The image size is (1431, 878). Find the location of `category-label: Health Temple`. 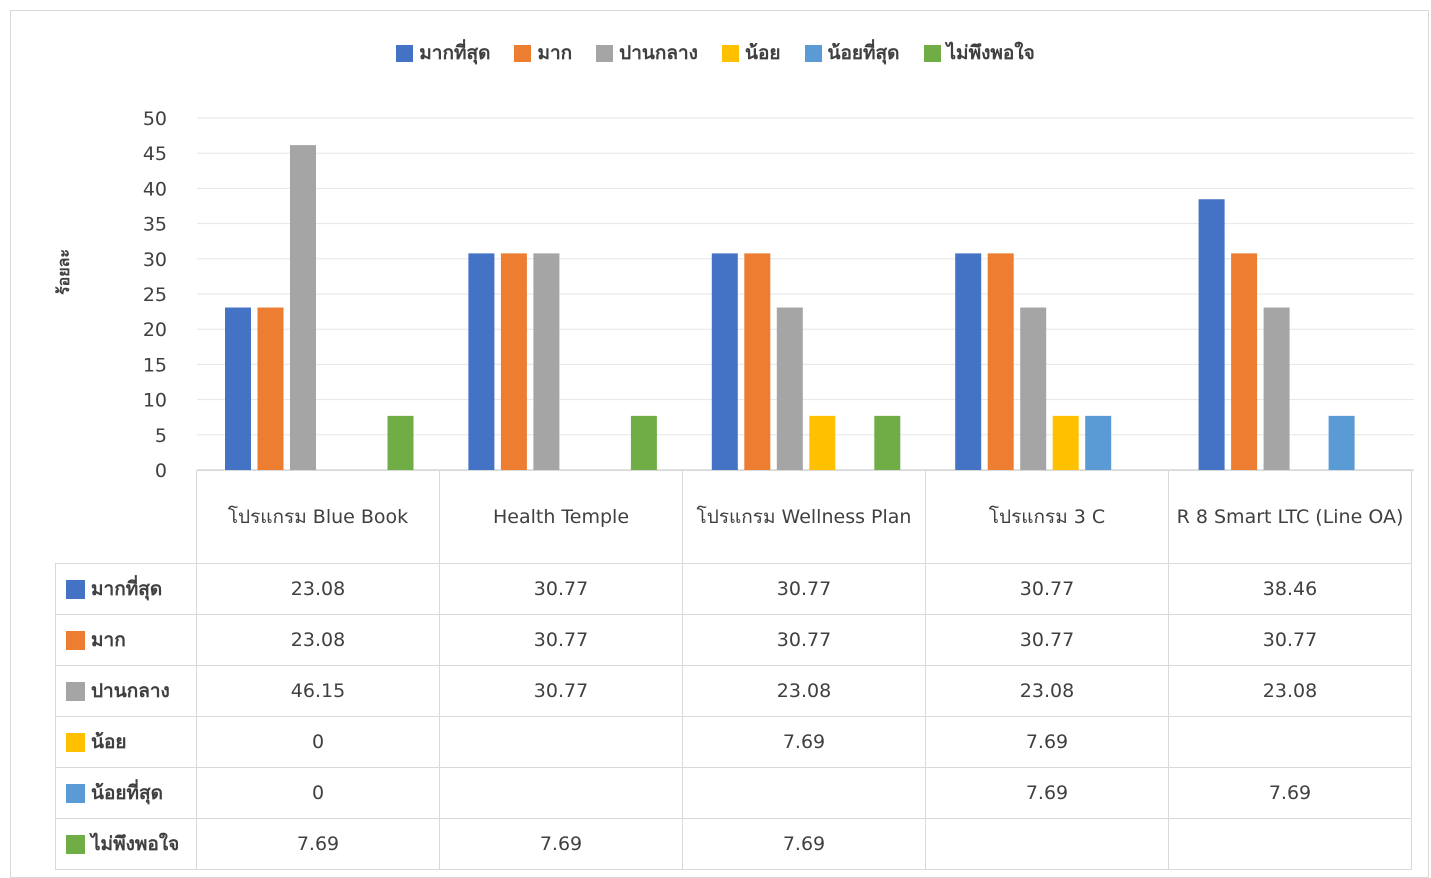

category-label: Health Temple is located at coordinates (561, 517).